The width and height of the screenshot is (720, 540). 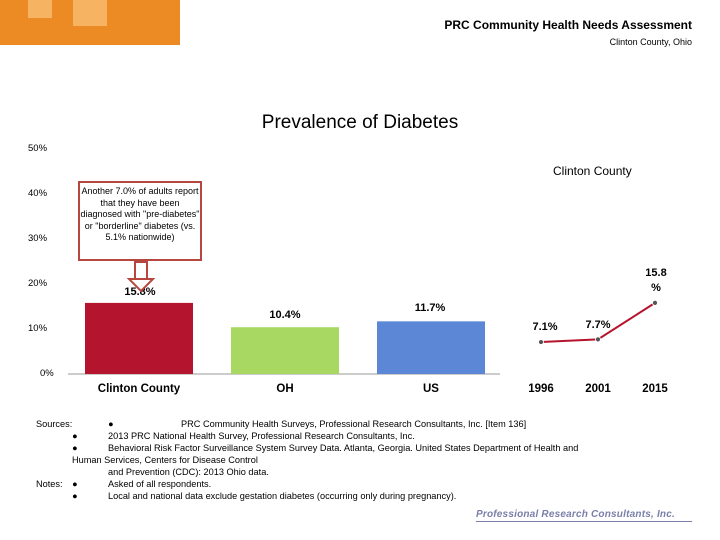 I want to click on y-tick-label: 50%, so click(x=38, y=148).